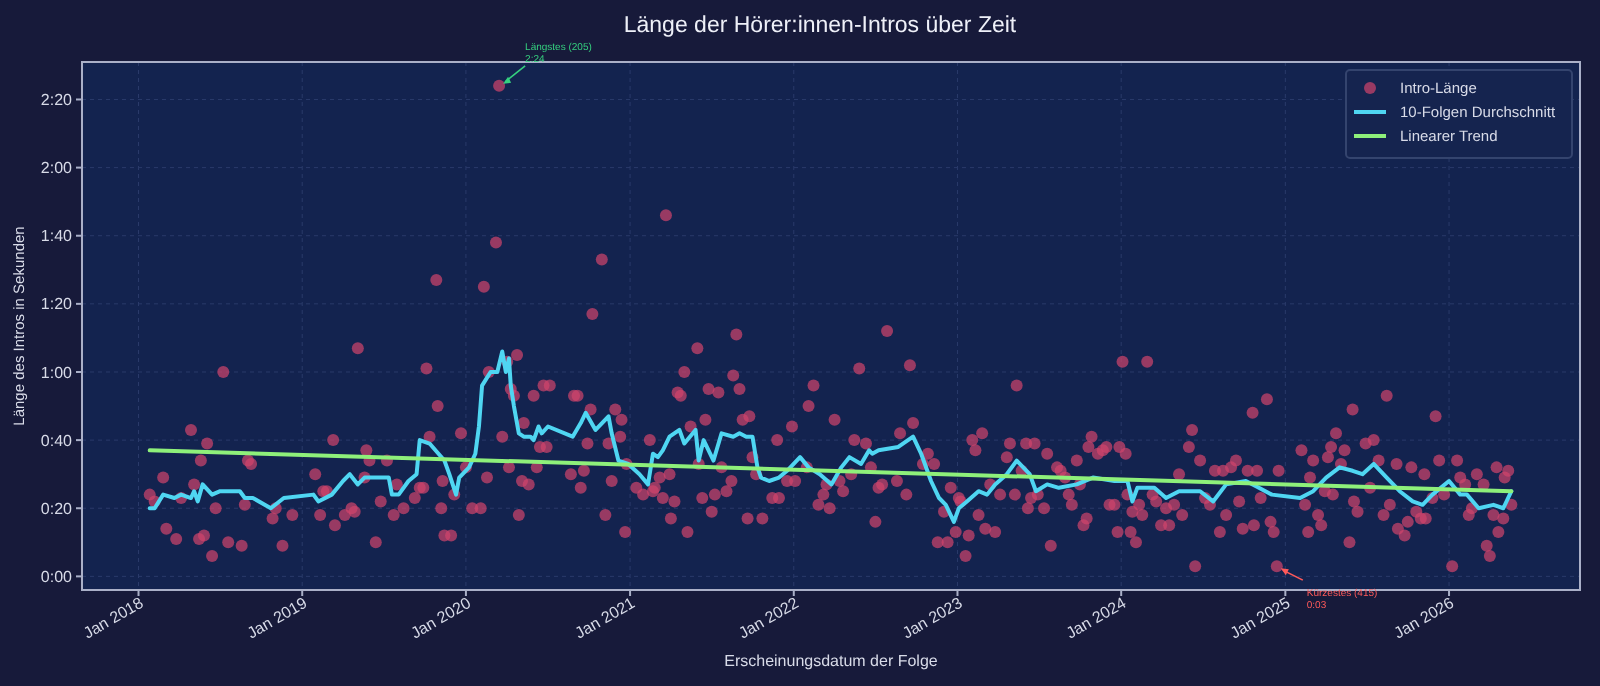 The height and width of the screenshot is (686, 1600). Describe the element at coordinates (57, 372) in the screenshot. I see `y-tick-label: 1:00` at that location.